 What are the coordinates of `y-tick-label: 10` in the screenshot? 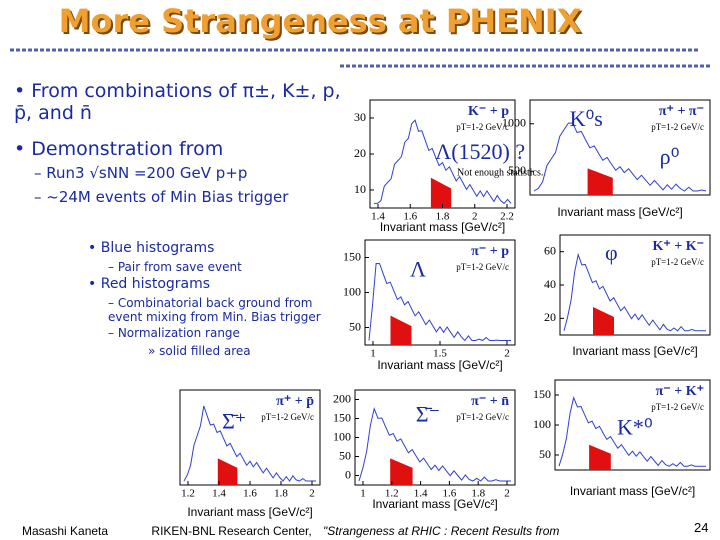 It's located at (360, 189).